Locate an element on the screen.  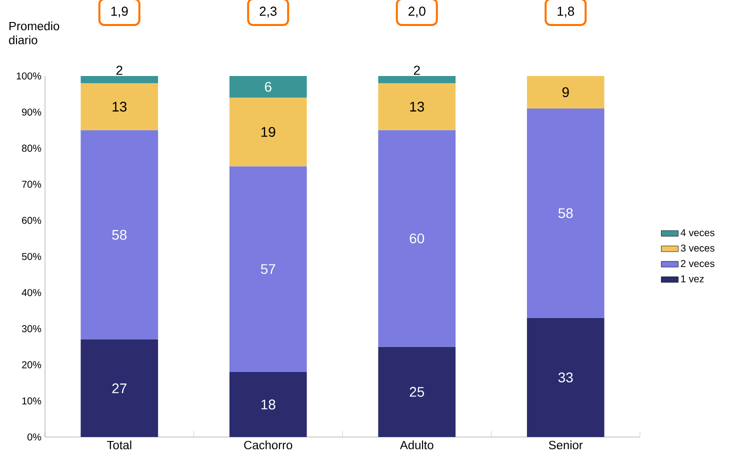
data-label: 60 is located at coordinates (417, 239).